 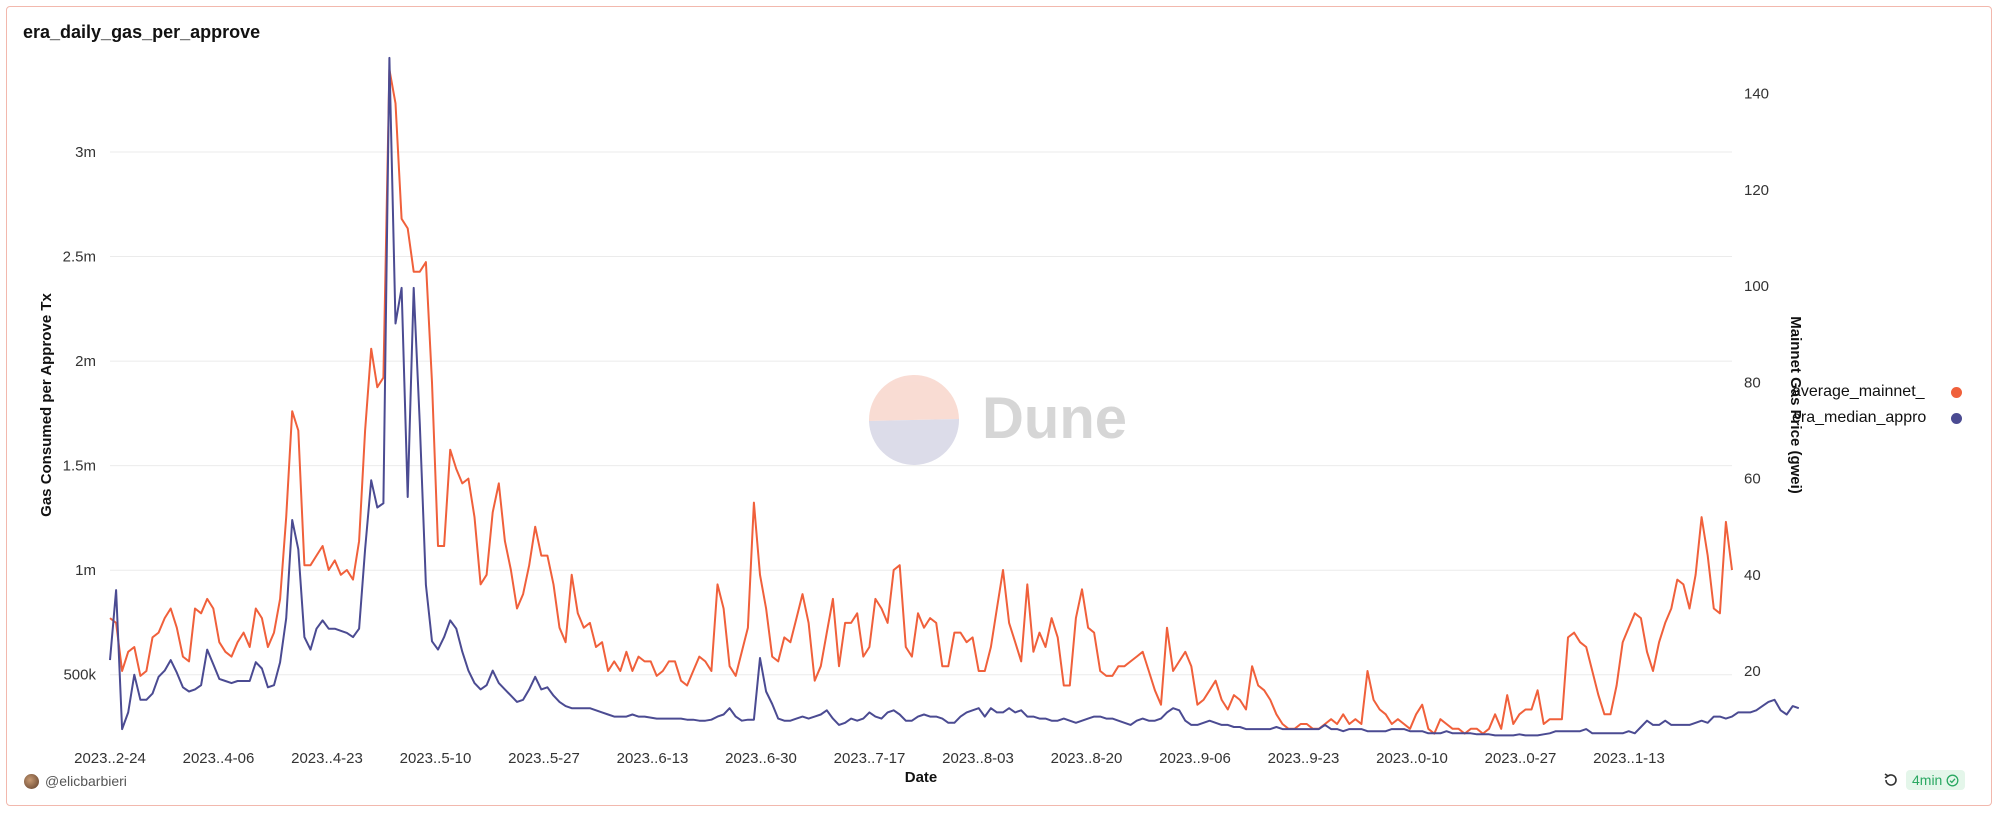 What do you see at coordinates (142, 32) in the screenshot?
I see `chart-title: era_daily_gas_per_approve` at bounding box center [142, 32].